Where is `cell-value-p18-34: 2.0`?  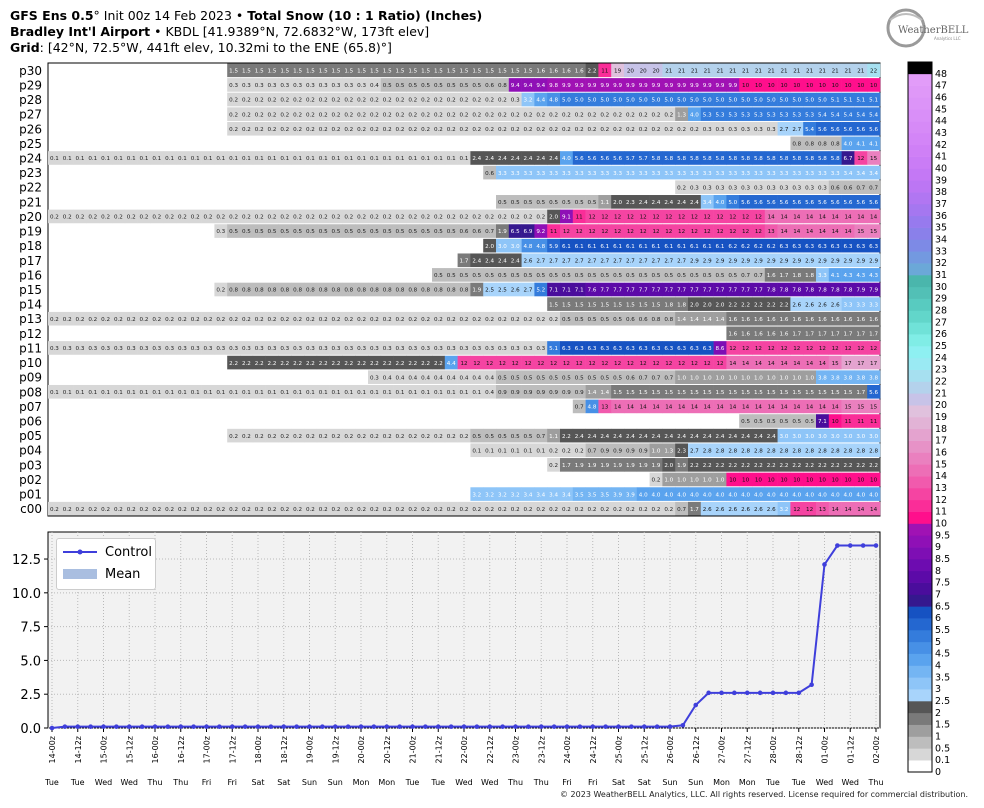
cell-value-p18-34: 2.0 is located at coordinates (489, 247).